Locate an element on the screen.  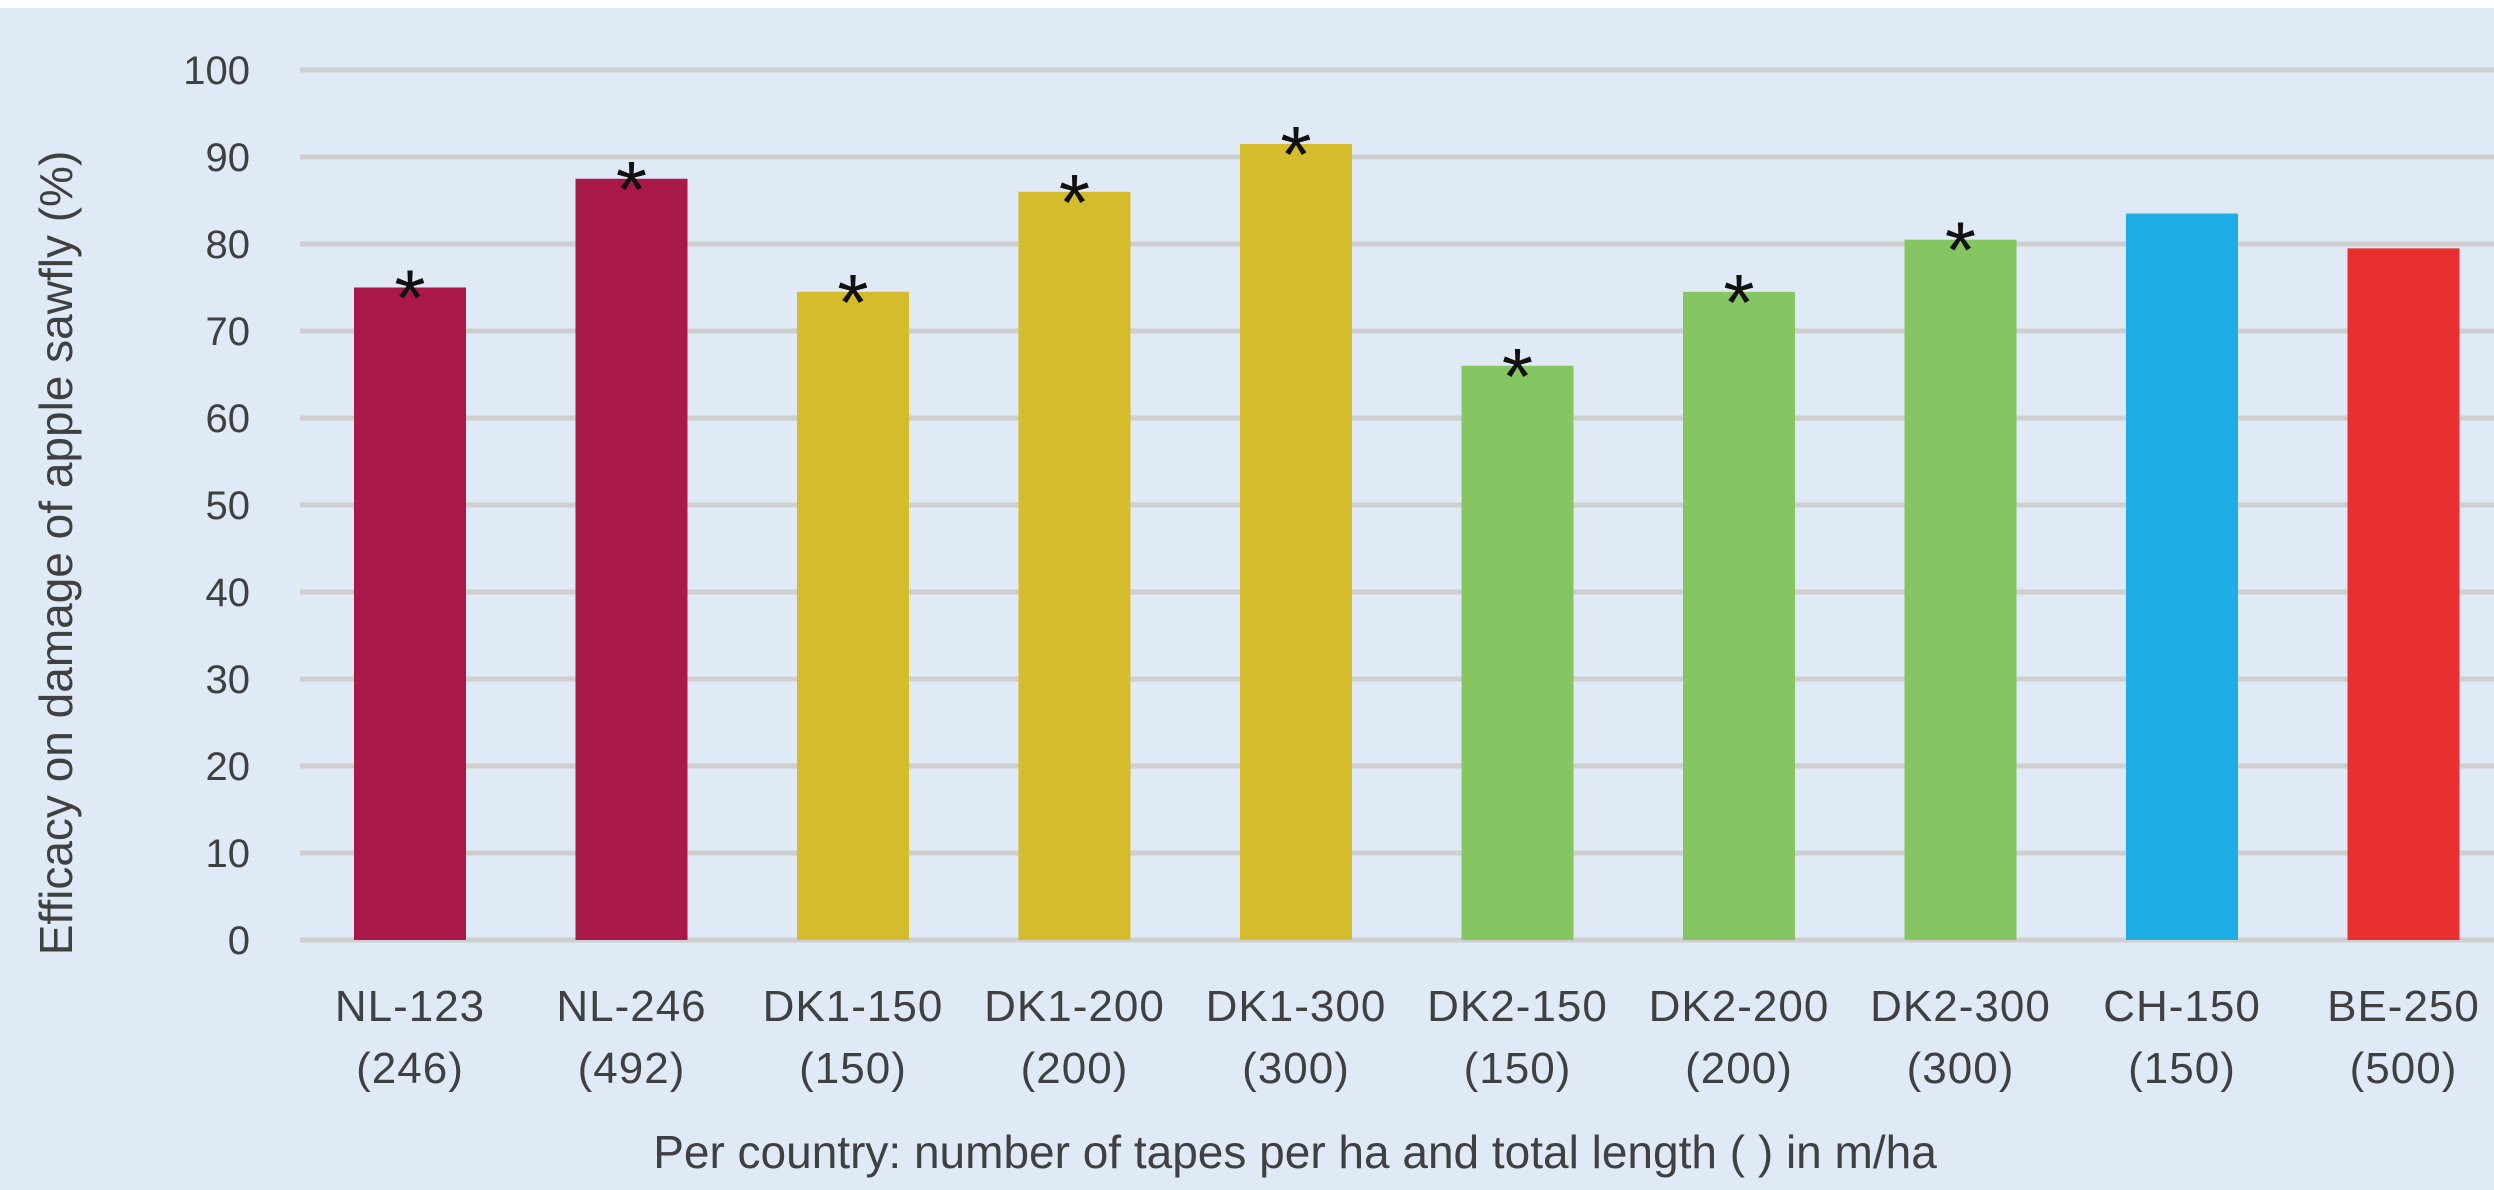
y-tick-label: 30 is located at coordinates (228, 680).